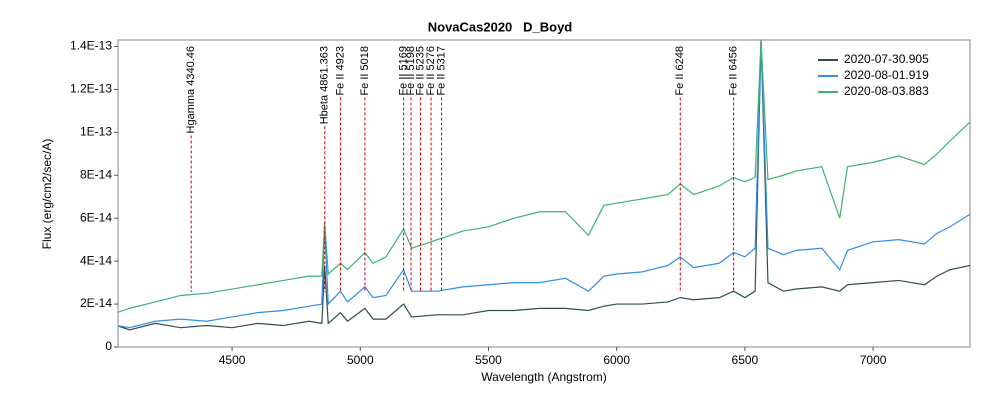 The width and height of the screenshot is (1000, 400). I want to click on annotation-label: Fe II 6456, so click(734, 71).